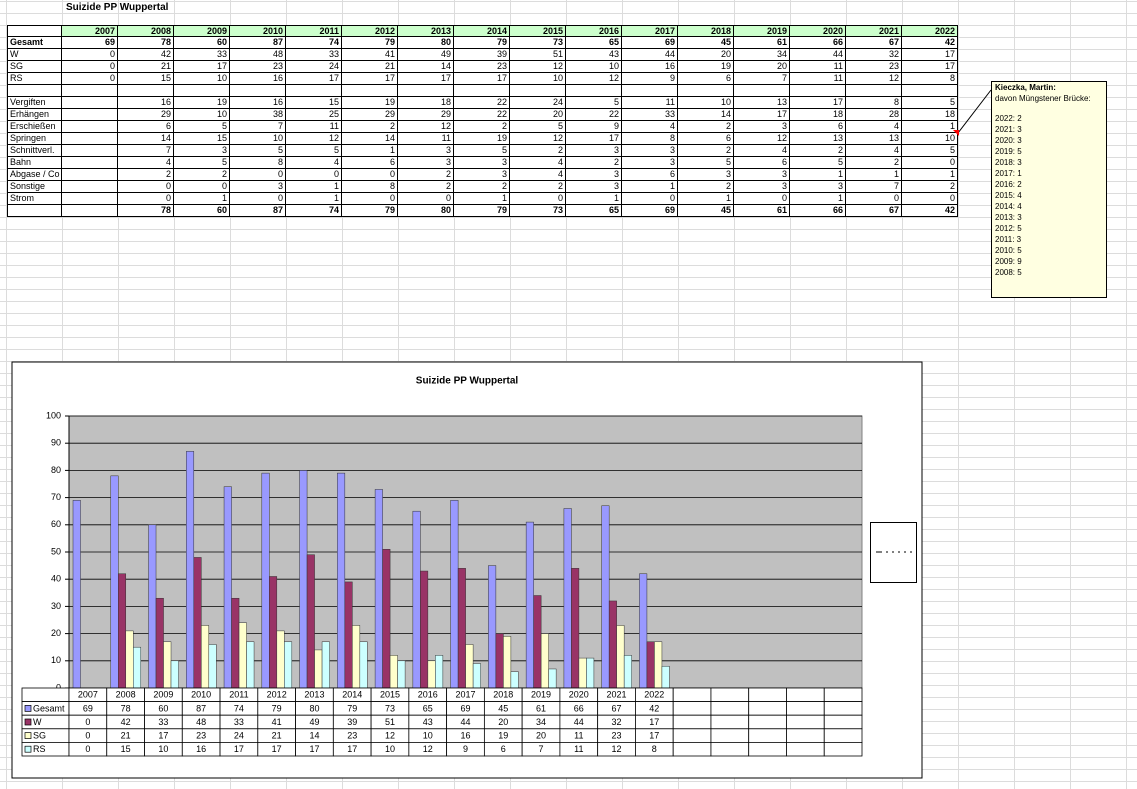 The width and height of the screenshot is (1137, 789). Describe the element at coordinates (1008, 162) in the screenshot. I see `comment-line: 2018: 3` at that location.